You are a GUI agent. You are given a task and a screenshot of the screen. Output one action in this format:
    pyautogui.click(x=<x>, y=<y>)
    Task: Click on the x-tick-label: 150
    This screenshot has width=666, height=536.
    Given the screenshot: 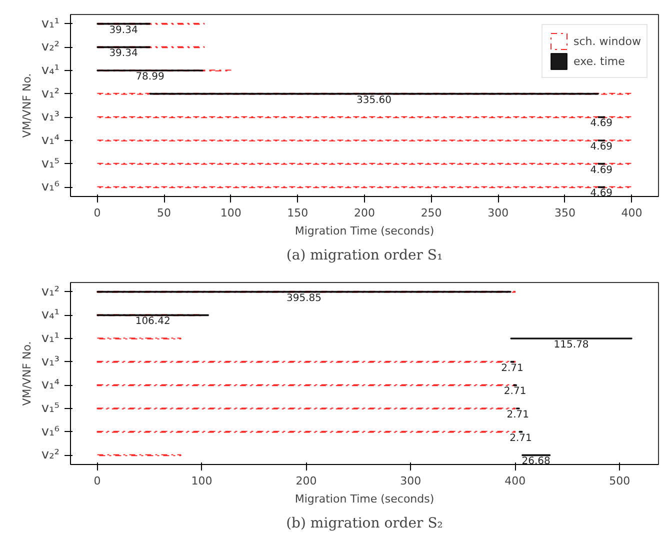 What is the action you would take?
    pyautogui.click(x=297, y=213)
    